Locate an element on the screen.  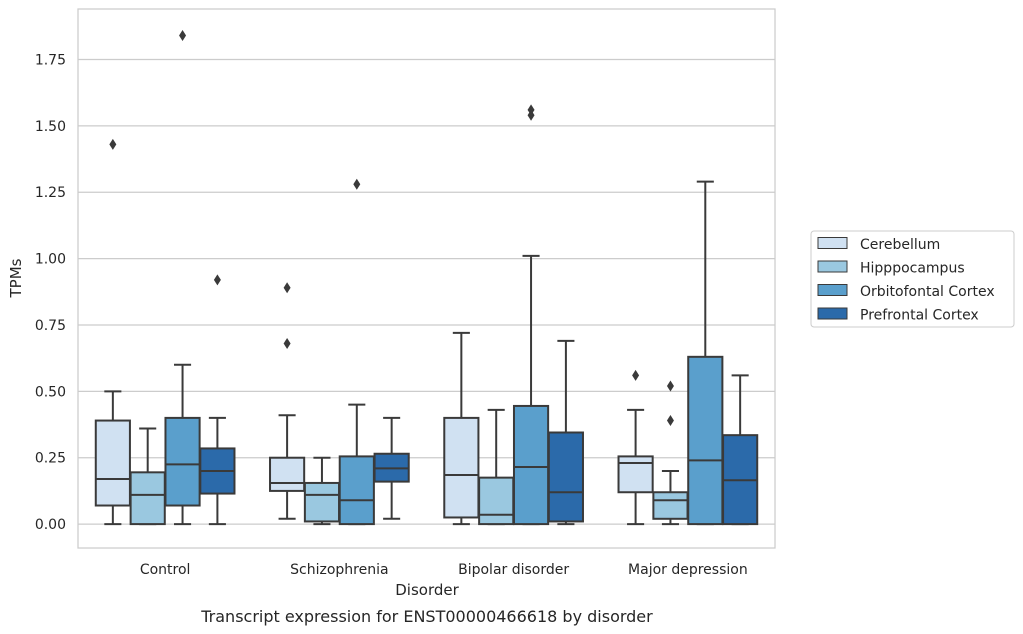
legend-frame is located at coordinates (912, 279).